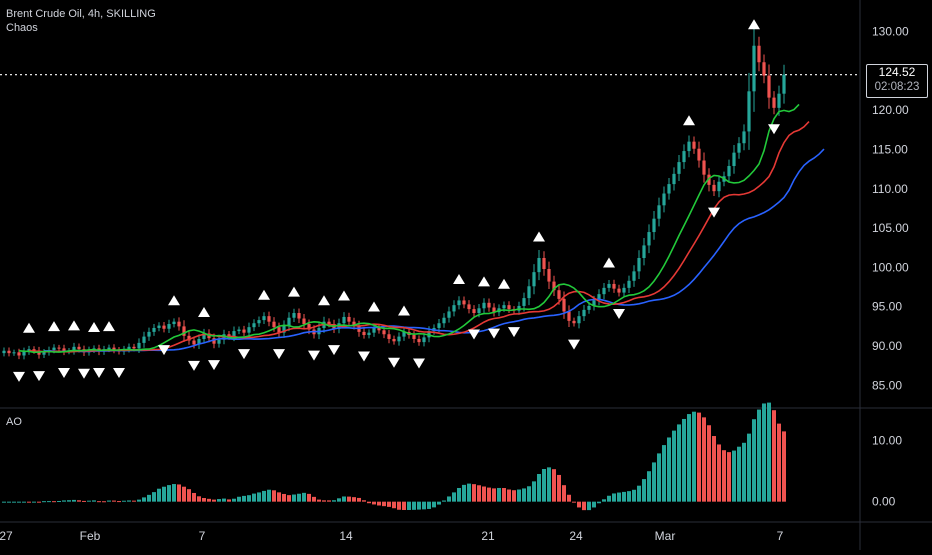  What do you see at coordinates (14, 422) in the screenshot?
I see `ao-legend: AO` at bounding box center [14, 422].